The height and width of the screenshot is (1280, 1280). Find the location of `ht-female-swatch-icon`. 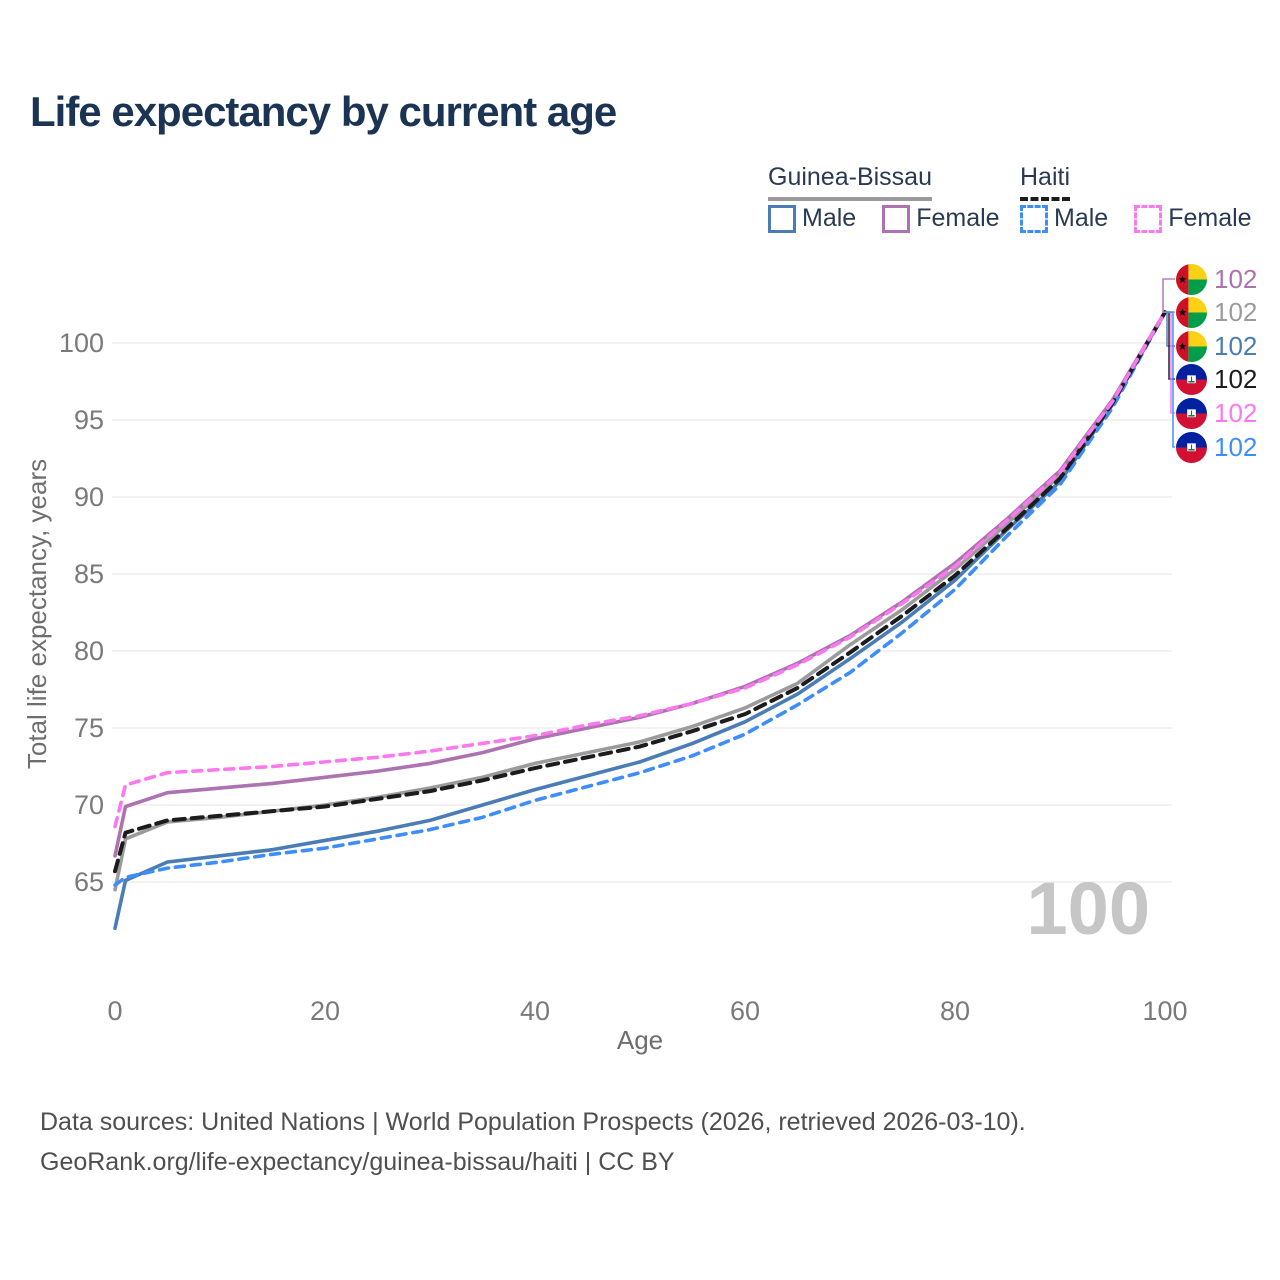

ht-female-swatch-icon is located at coordinates (1148, 218).